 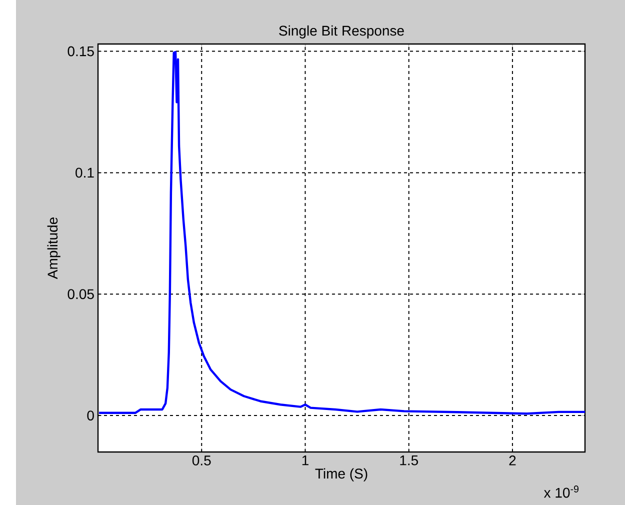 I want to click on y-tick-label: 0.15, so click(x=81, y=51).